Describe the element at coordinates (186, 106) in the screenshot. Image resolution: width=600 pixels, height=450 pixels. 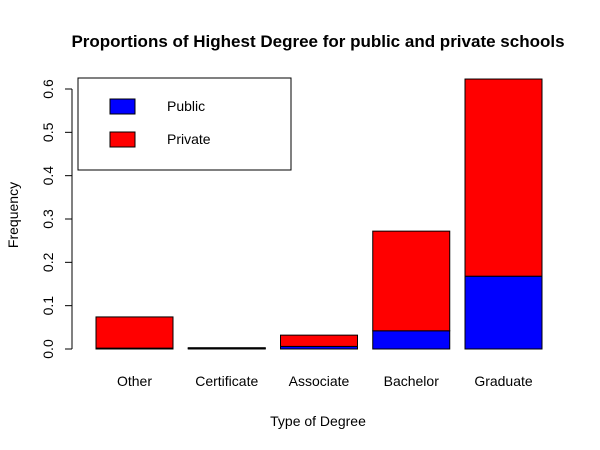
I see `legend-label-public: Public` at that location.